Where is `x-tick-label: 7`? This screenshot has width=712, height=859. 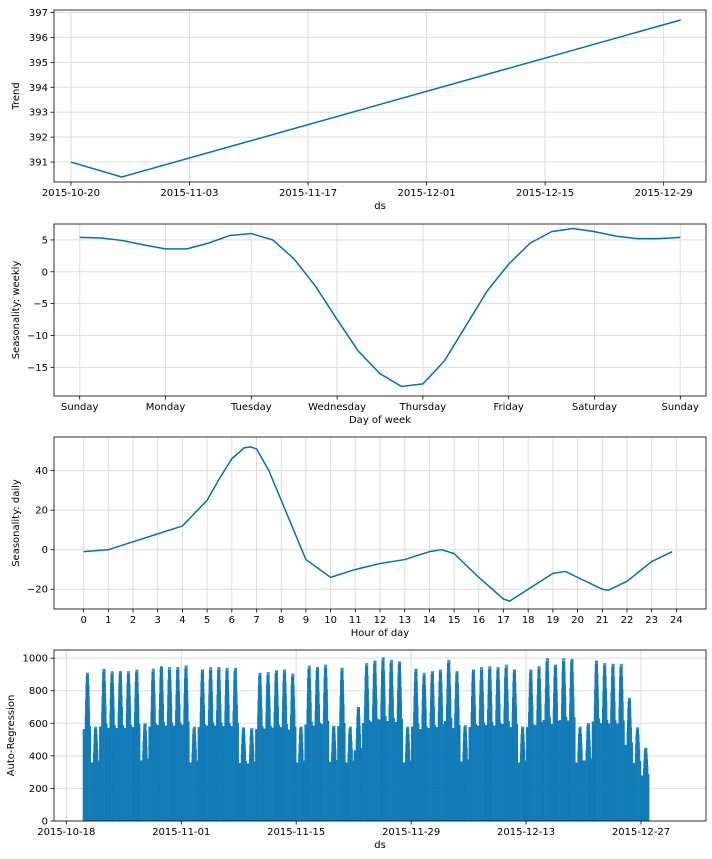
x-tick-label: 7 is located at coordinates (256, 620).